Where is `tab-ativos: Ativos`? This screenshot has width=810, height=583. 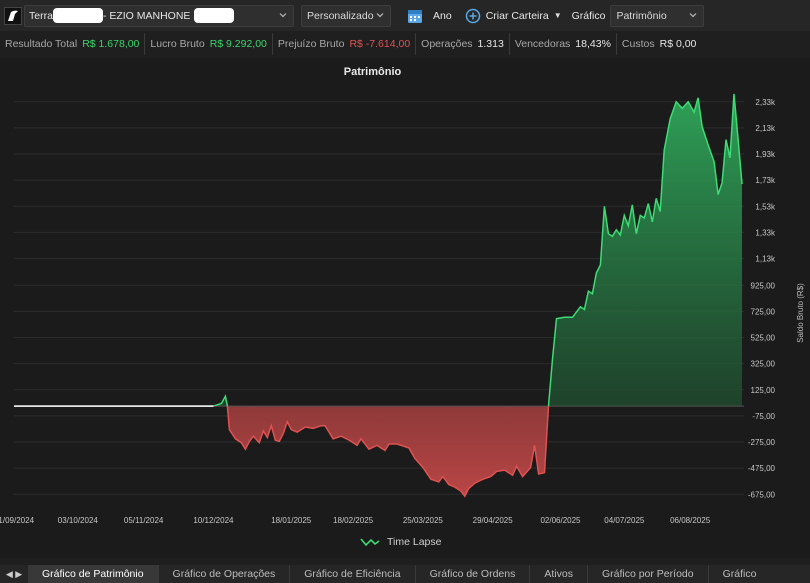
tab-ativos: Ativos is located at coordinates (559, 574).